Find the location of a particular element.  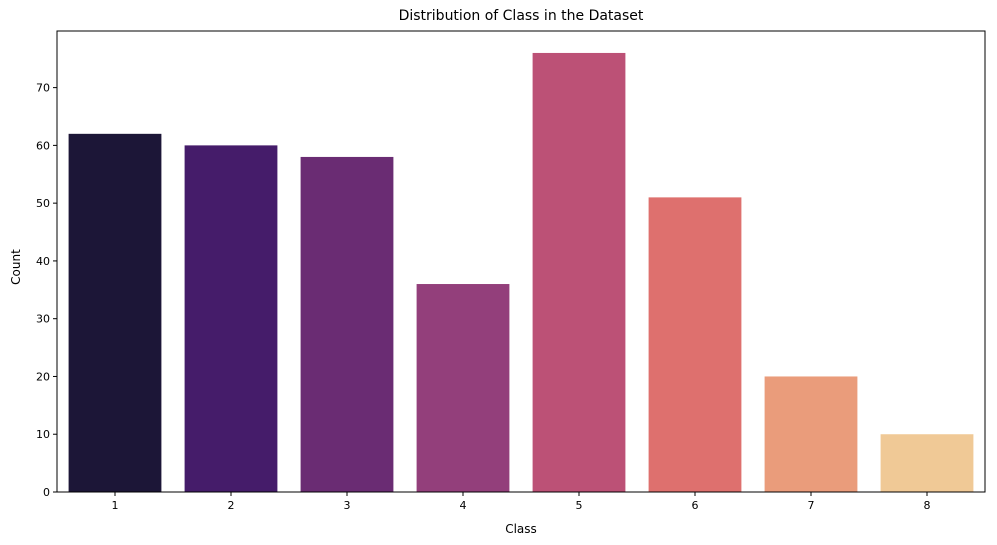

y-tick-label: 20 is located at coordinates (43, 376).